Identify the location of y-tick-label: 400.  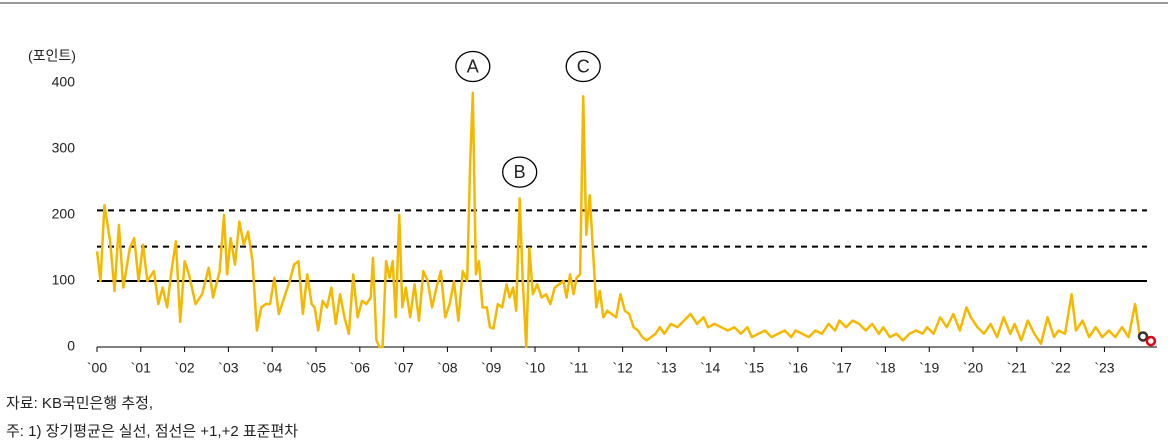
(64, 82).